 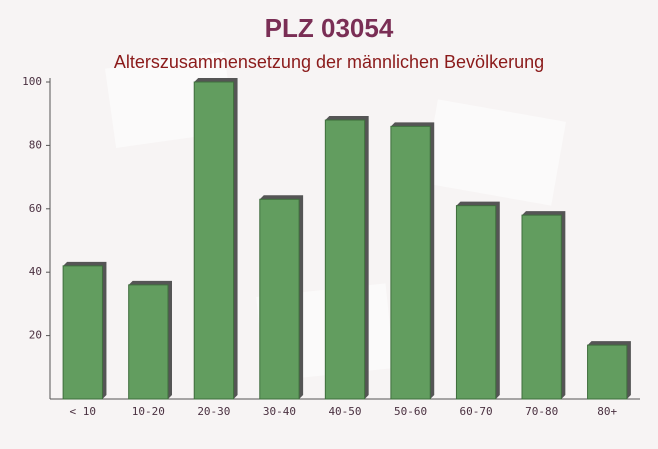 I want to click on y-tick-label: 60, so click(x=35, y=208).